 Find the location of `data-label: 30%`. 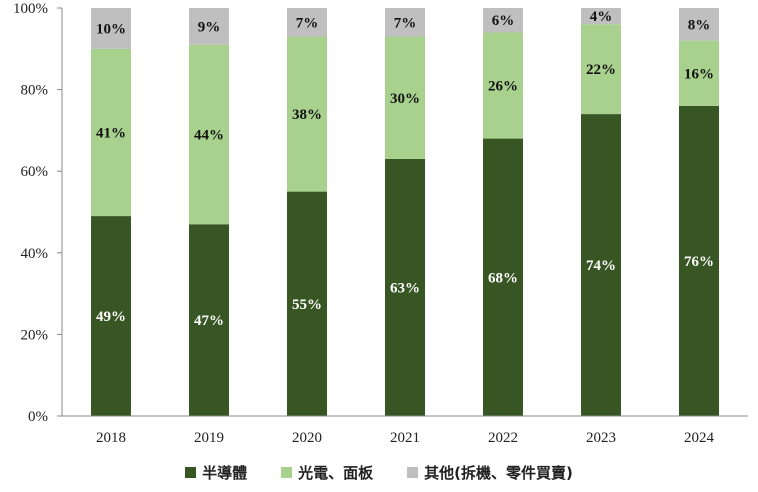

data-label: 30% is located at coordinates (405, 99).